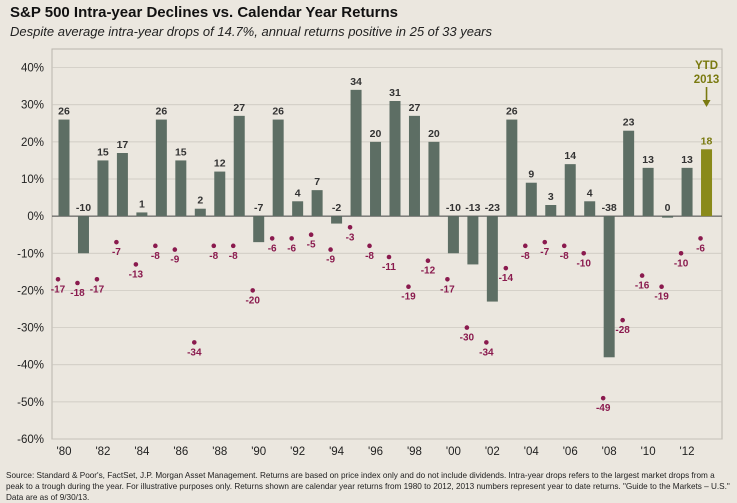 This screenshot has height=503, width=737. Describe the element at coordinates (590, 193) in the screenshot. I see `return-label: 4` at that location.